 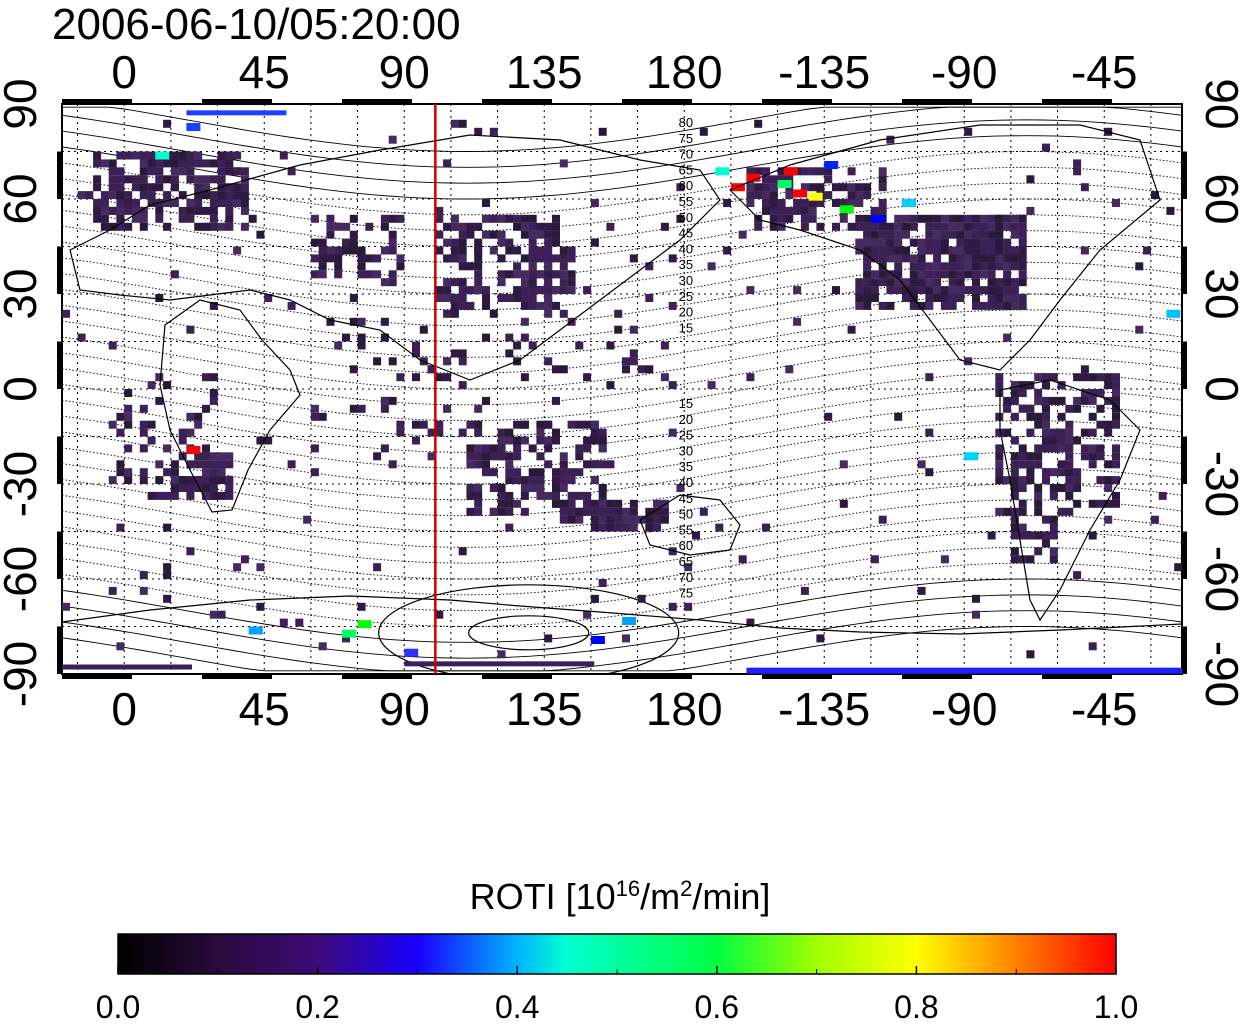 I want to click on contour-line, so click(x=622, y=436).